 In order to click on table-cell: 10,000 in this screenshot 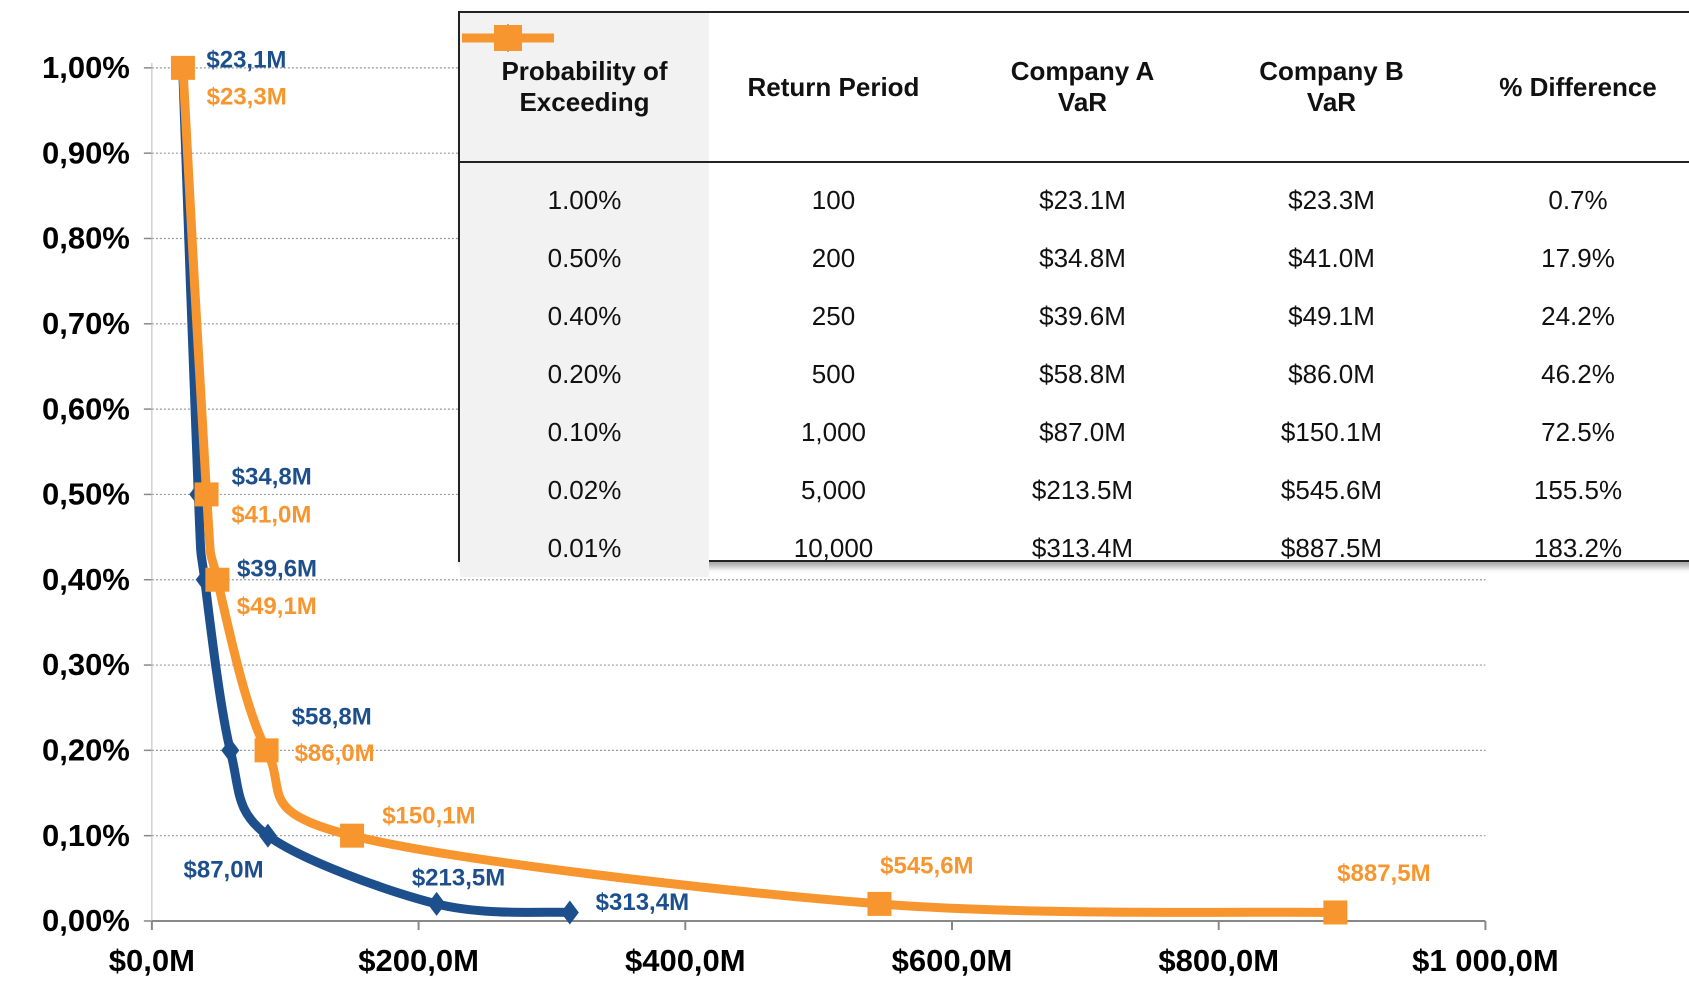, I will do `click(833, 547)`.